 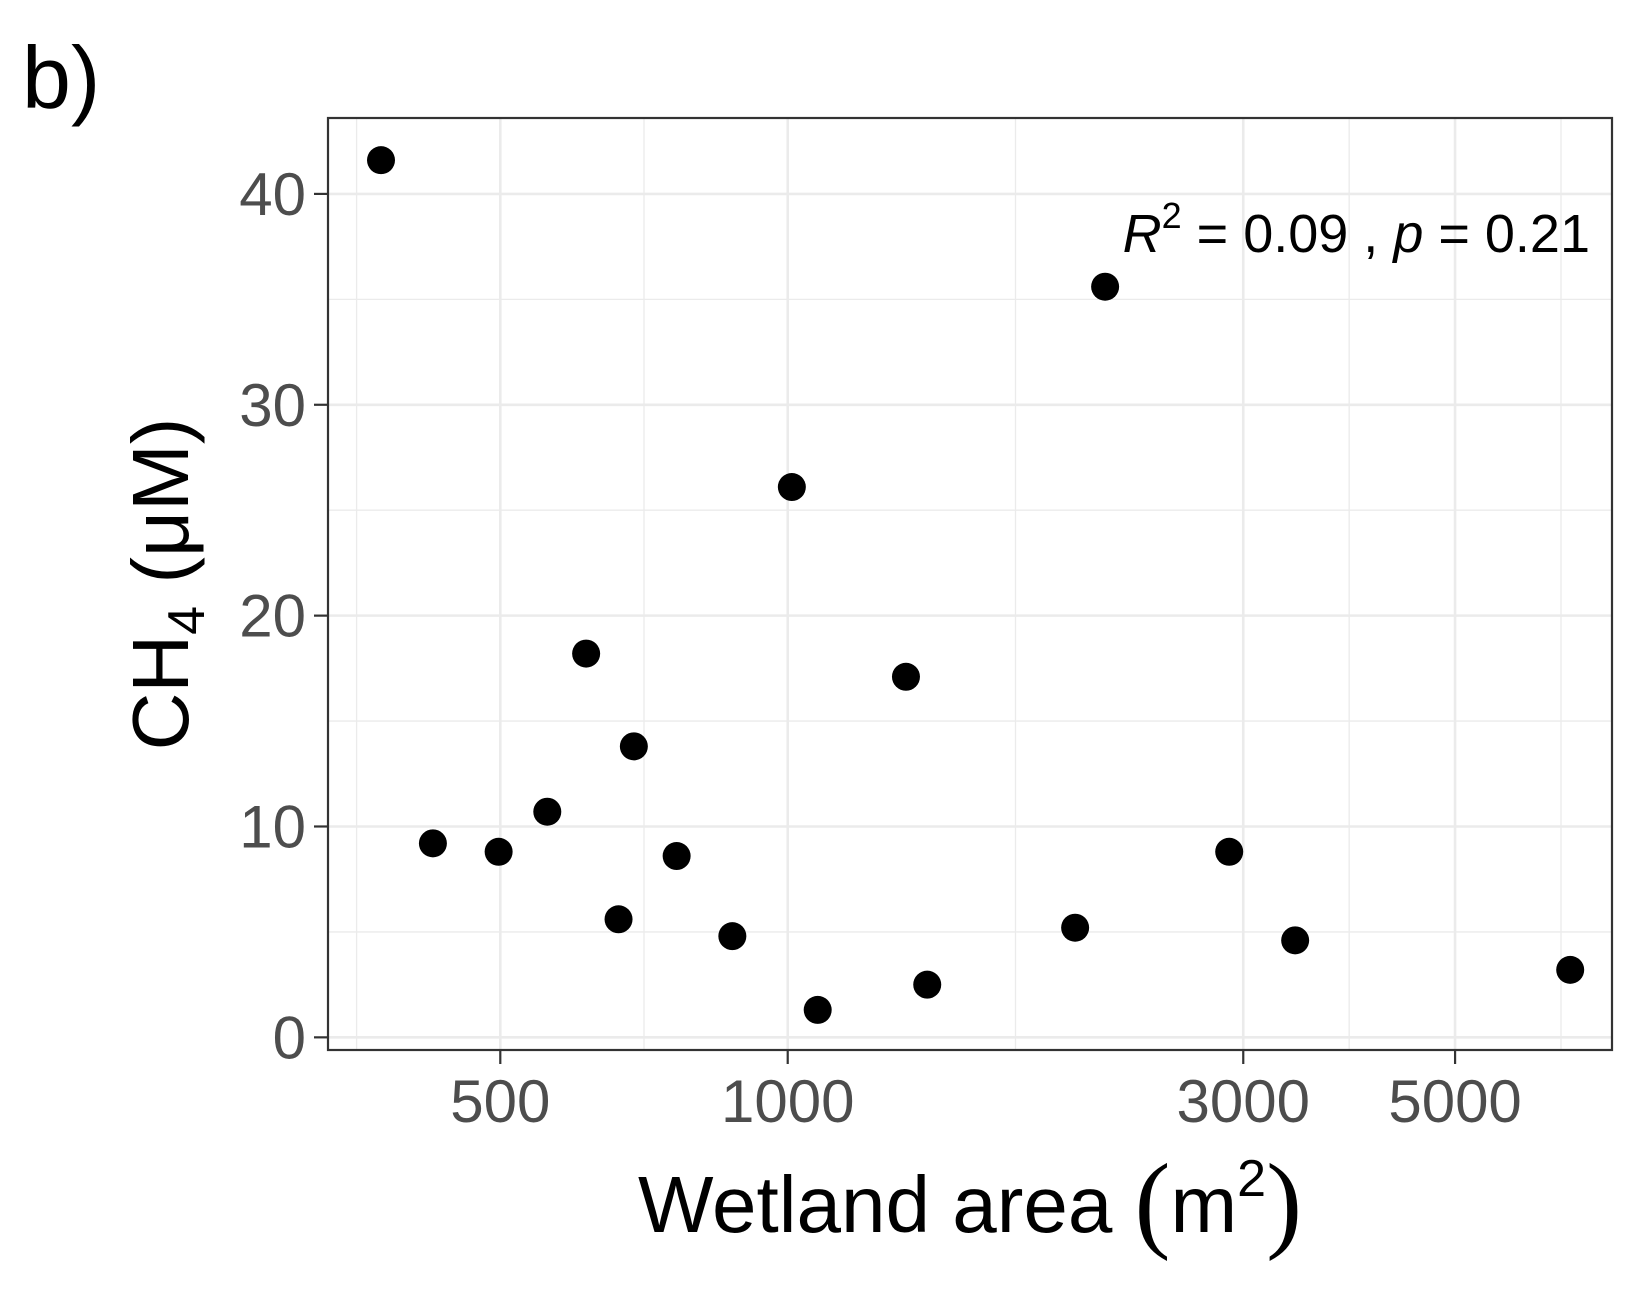 I want to click on x-tick-label: 1000, so click(x=787, y=1101).